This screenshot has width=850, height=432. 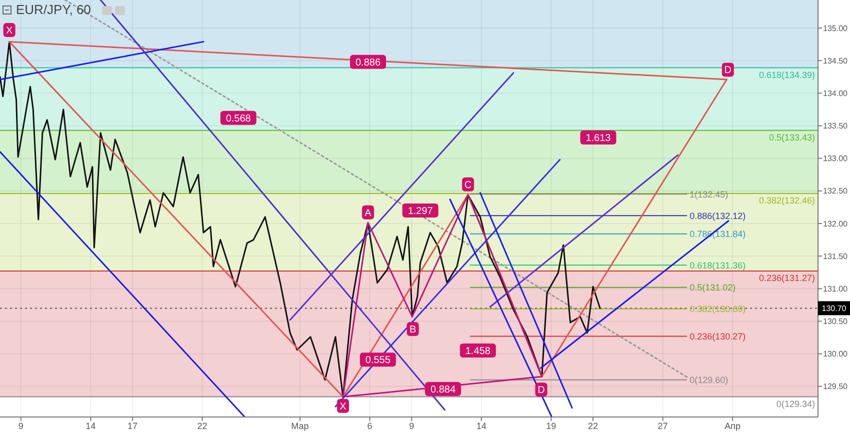 What do you see at coordinates (478, 352) in the screenshot?
I see `annotation: 1.458` at bounding box center [478, 352].